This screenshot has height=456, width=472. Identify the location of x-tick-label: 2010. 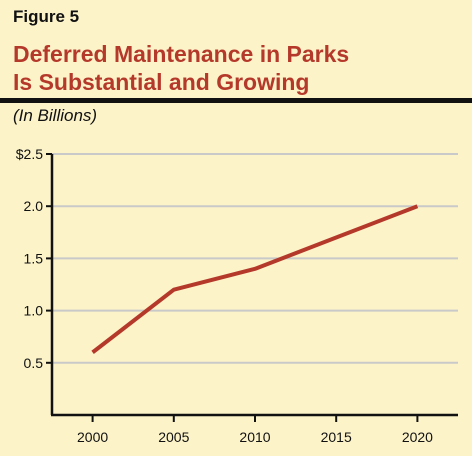
(254, 437).